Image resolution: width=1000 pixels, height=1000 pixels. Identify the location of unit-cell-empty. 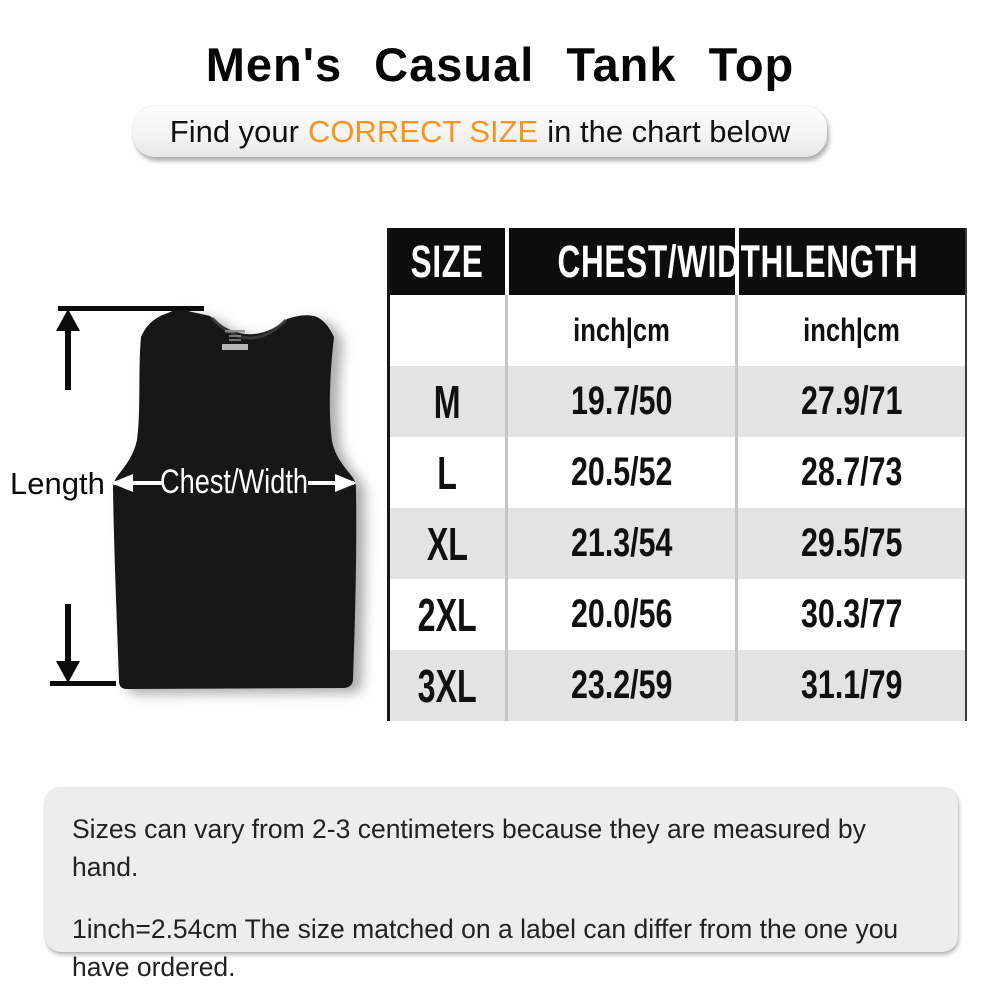
(448, 330).